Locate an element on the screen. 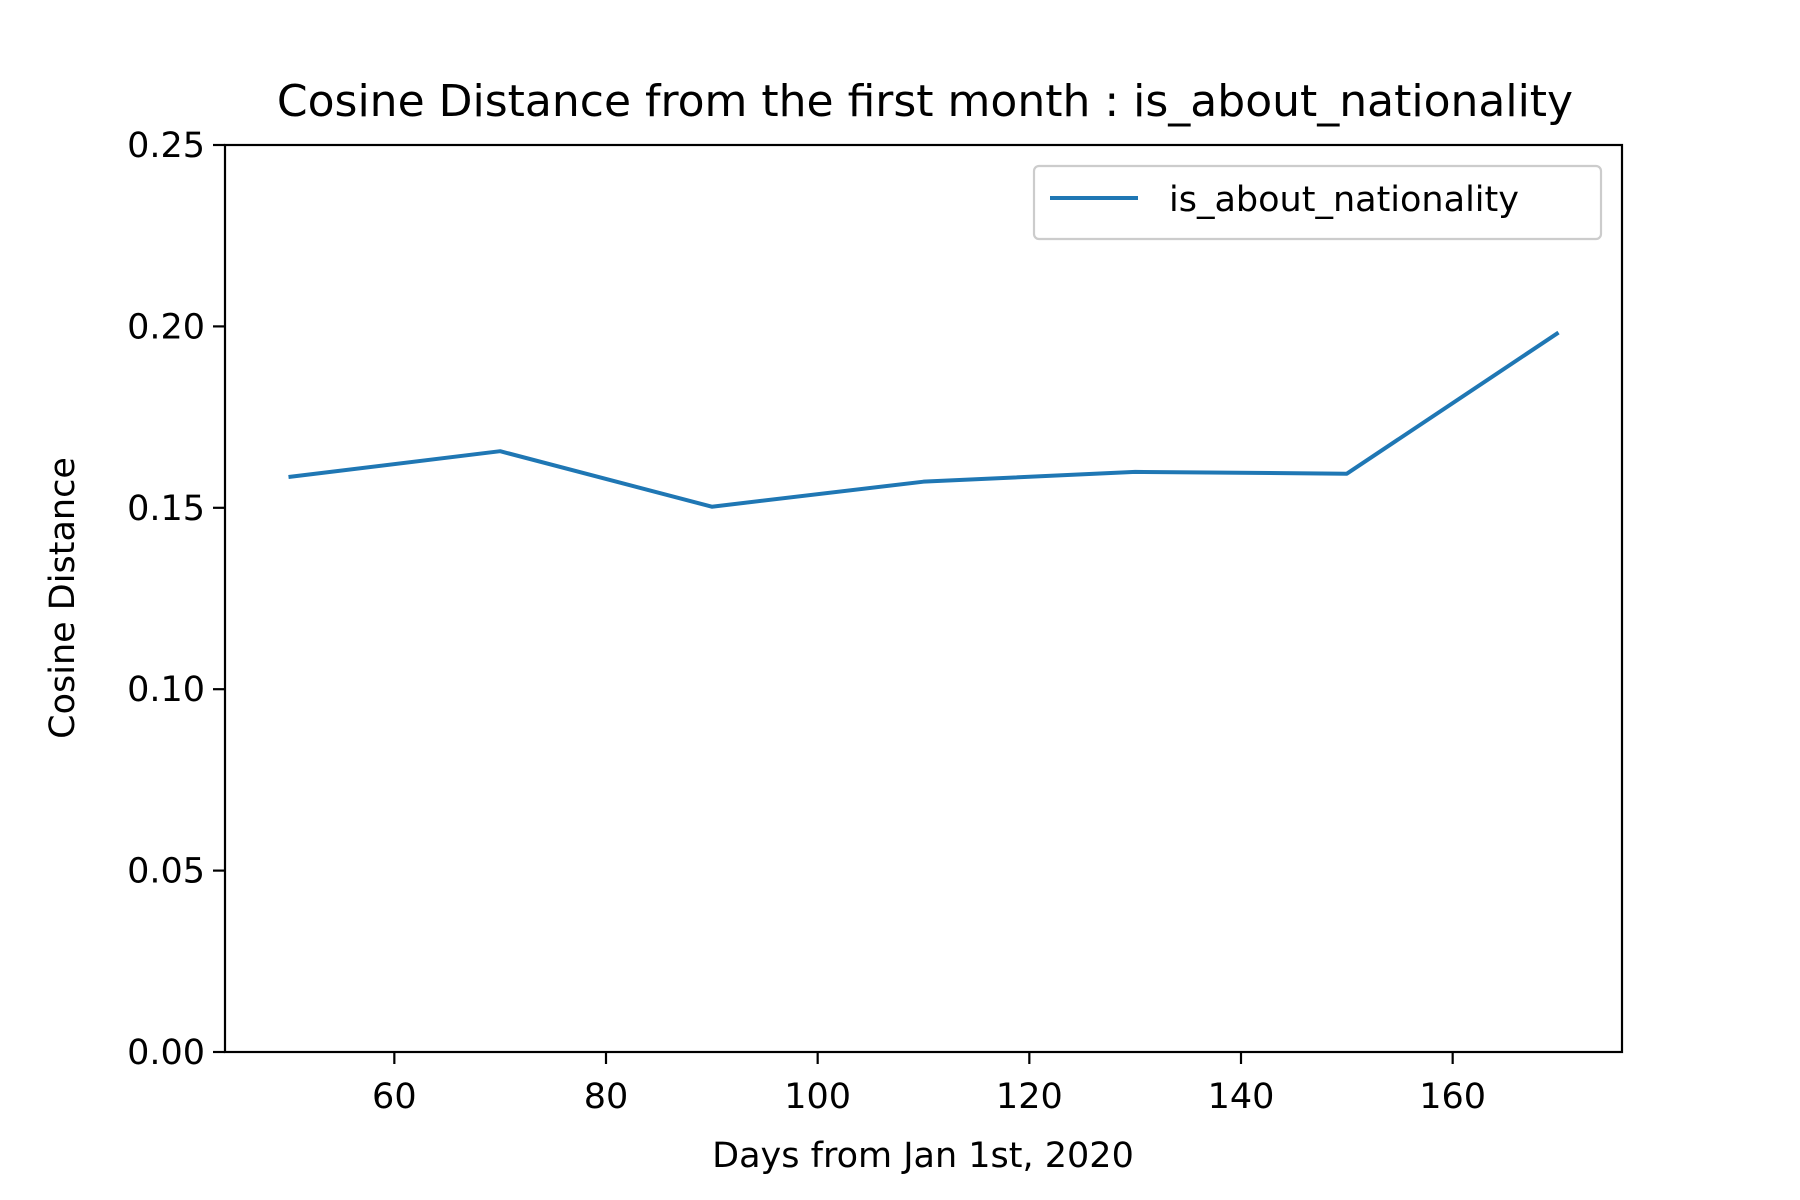  legend: is_about_nationality is located at coordinates (1317, 202).